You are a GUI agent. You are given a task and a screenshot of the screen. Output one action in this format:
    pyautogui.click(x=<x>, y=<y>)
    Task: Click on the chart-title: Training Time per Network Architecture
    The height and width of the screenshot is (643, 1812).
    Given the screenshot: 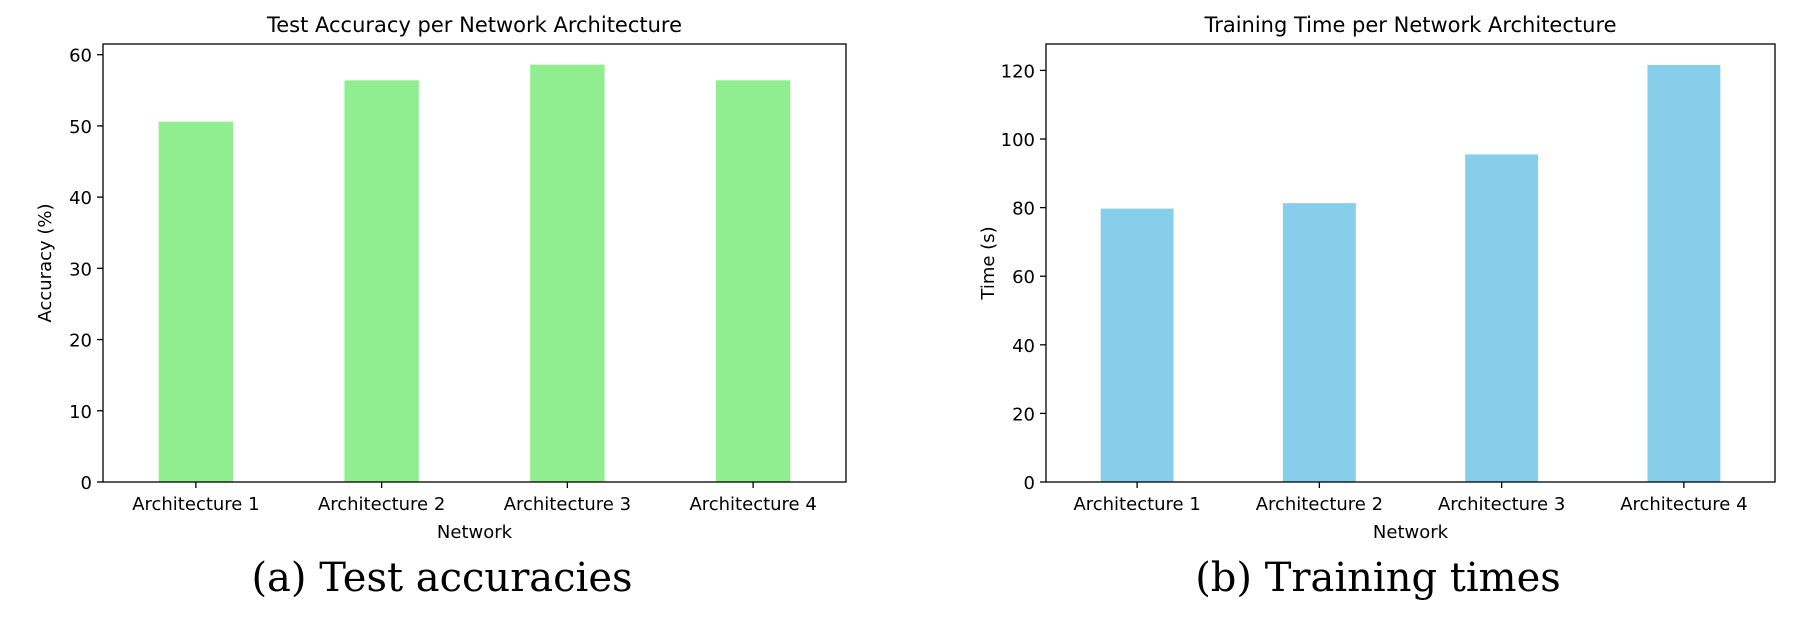 What is the action you would take?
    pyautogui.click(x=1409, y=25)
    